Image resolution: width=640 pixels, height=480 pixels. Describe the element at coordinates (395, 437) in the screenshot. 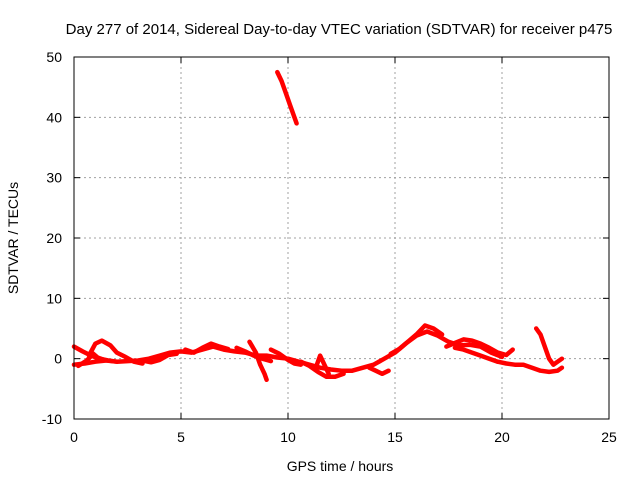

I see `x-tick-label: 15` at that location.